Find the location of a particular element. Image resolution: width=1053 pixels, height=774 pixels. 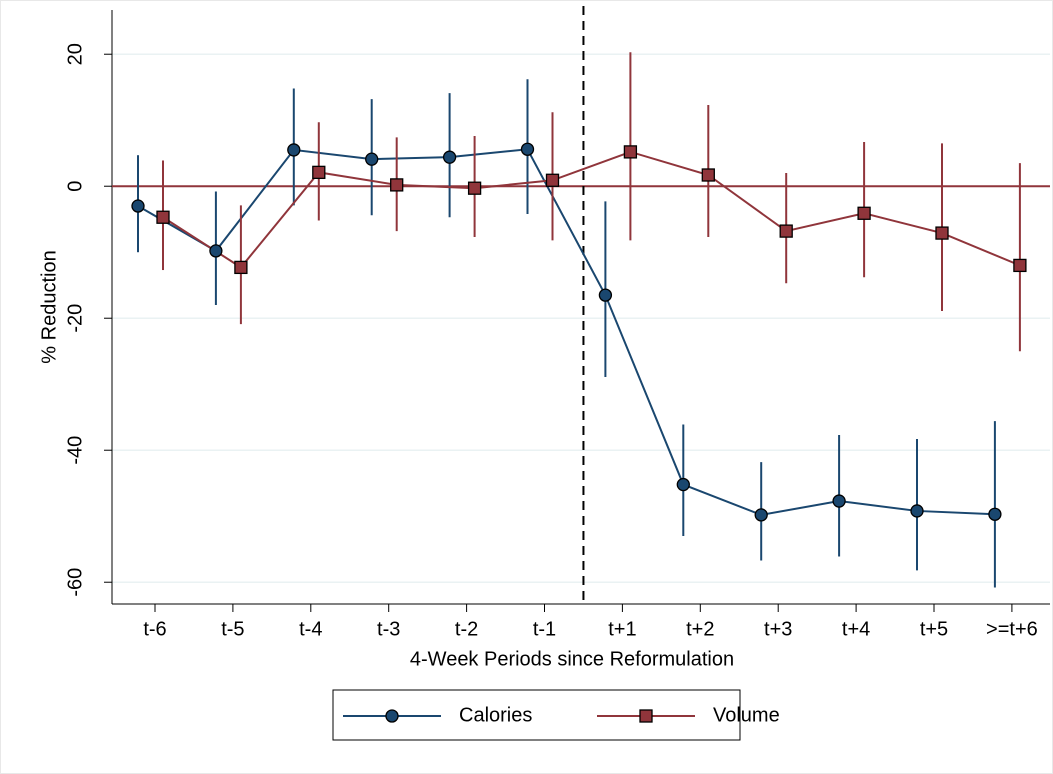

y-tick-label: -40 is located at coordinates (75, 450).